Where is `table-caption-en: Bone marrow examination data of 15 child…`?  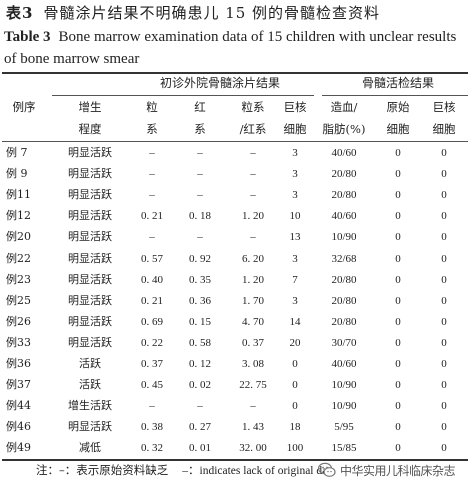 table-caption-en: Bone marrow examination data of 15 child… is located at coordinates (230, 48).